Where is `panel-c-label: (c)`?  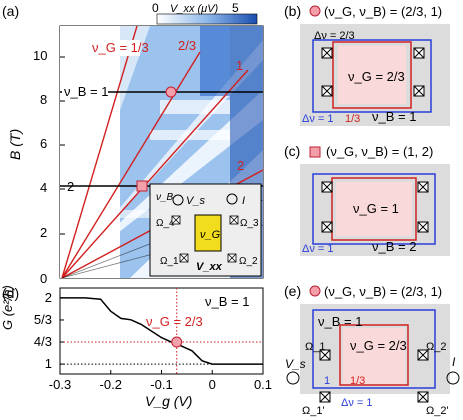 panel-c-label: (c) is located at coordinates (292, 151).